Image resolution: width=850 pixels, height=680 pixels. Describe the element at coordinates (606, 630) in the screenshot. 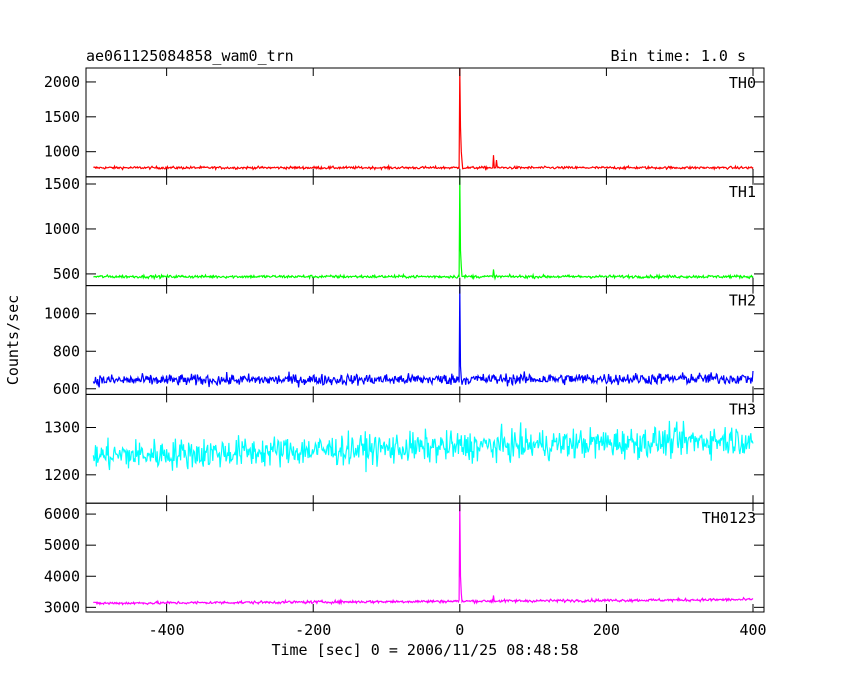

I see `x-tick-label: 200` at that location.